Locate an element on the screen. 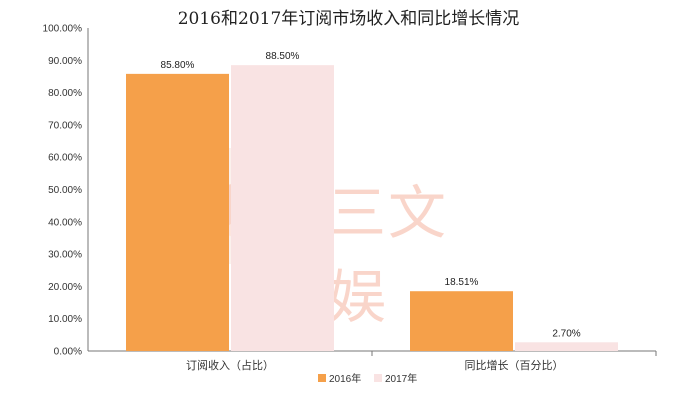 This screenshot has width=697, height=413. data-label: 18.51% is located at coordinates (462, 282).